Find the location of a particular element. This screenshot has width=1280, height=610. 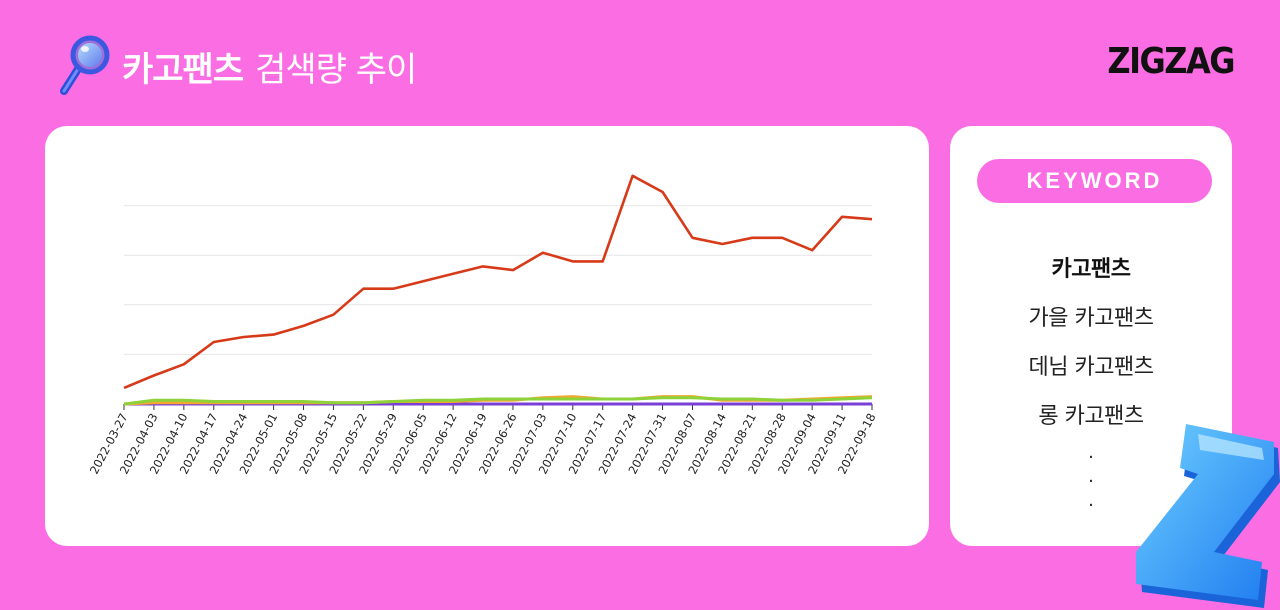

series-line-minor is located at coordinates (498, 401).